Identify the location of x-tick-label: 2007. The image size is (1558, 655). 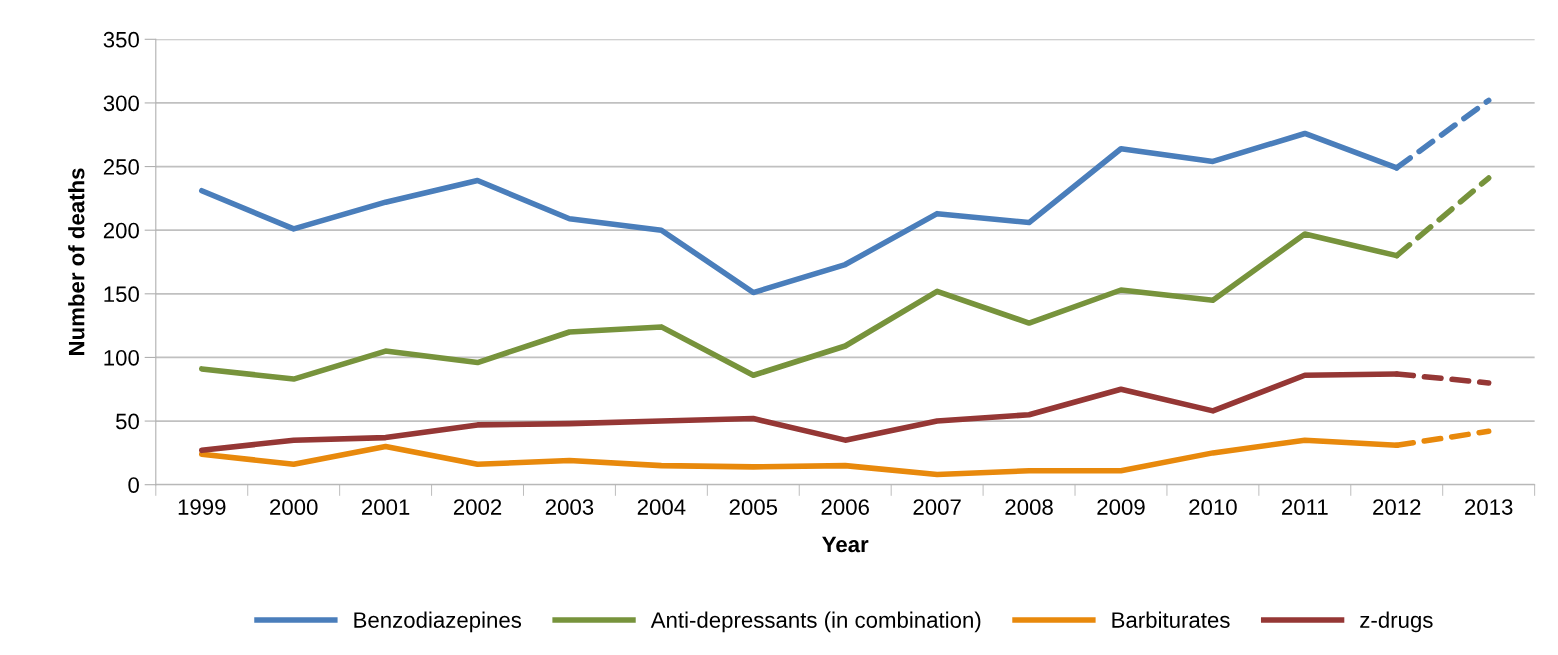
(937, 507).